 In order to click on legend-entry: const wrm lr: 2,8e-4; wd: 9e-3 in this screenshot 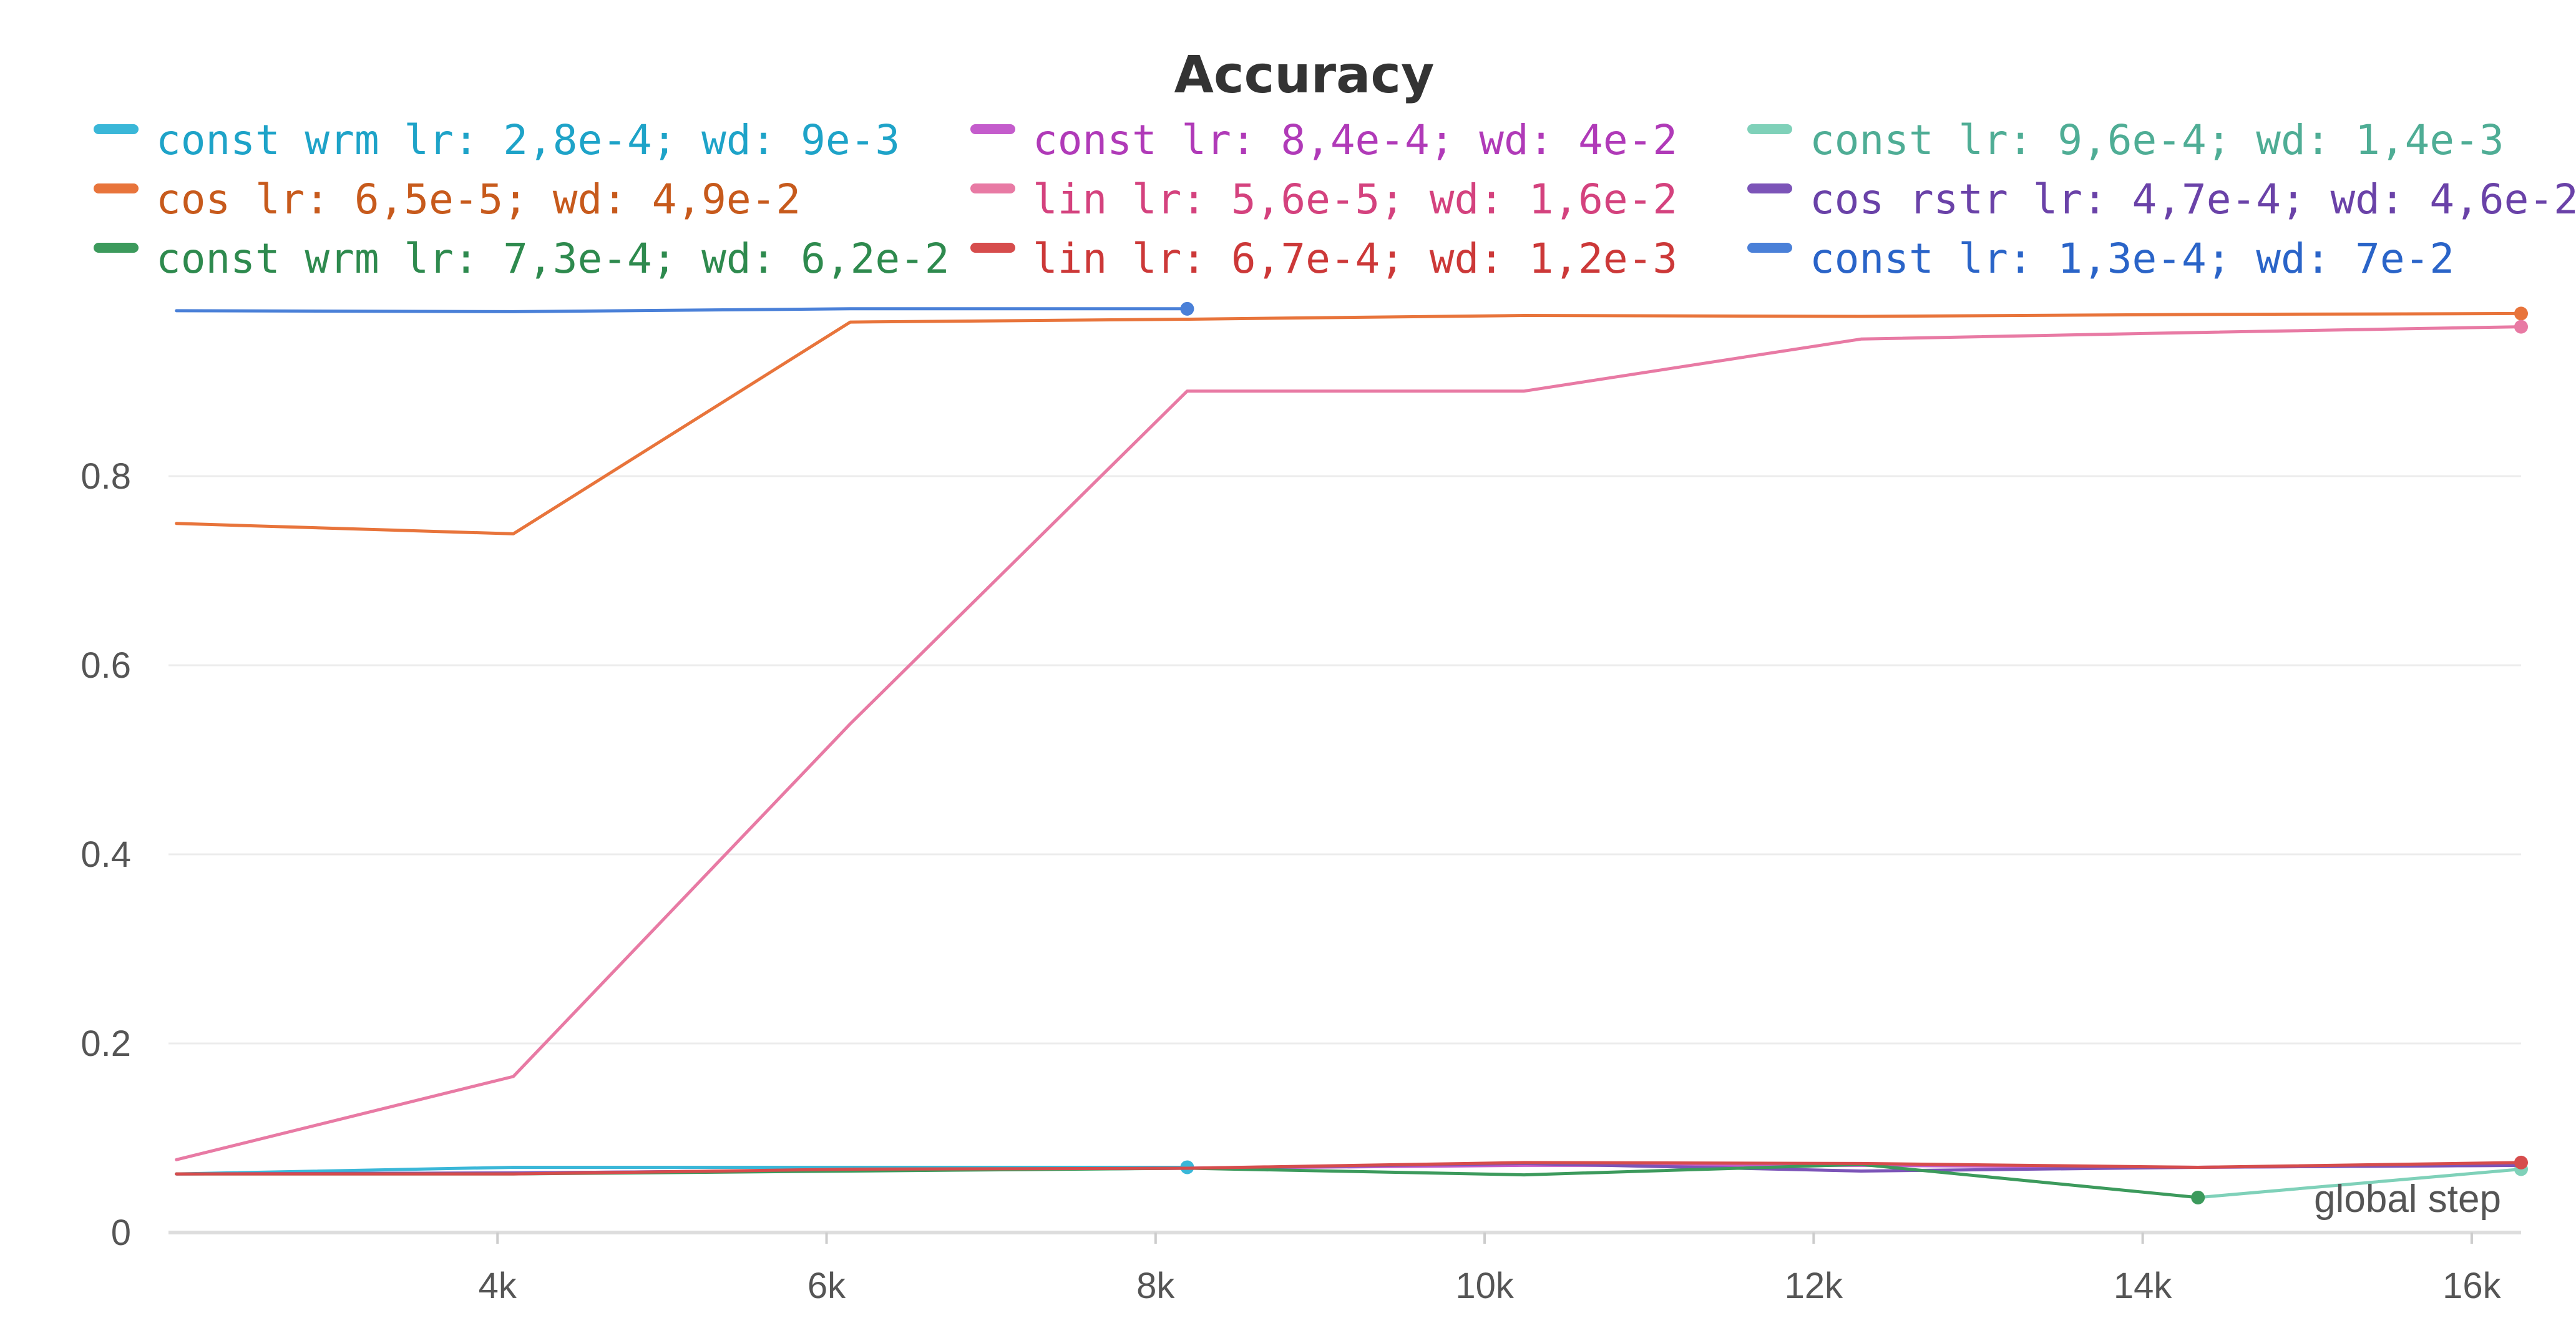, I will do `click(528, 140)`.